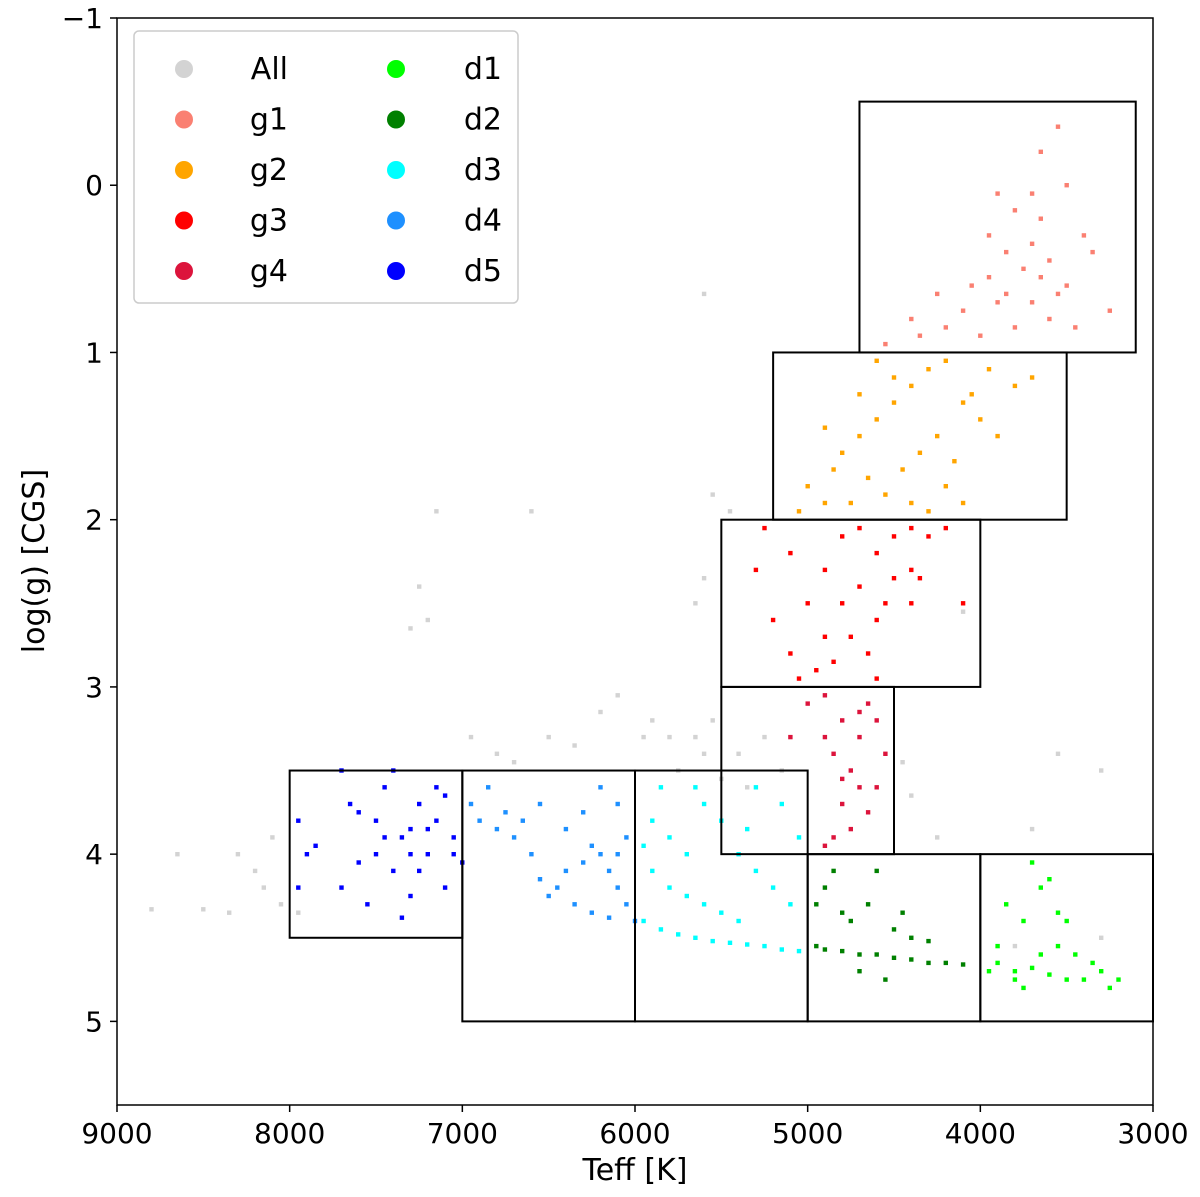  Describe the element at coordinates (82, 18) in the screenshot. I see `y-tick-label: −1` at that location.